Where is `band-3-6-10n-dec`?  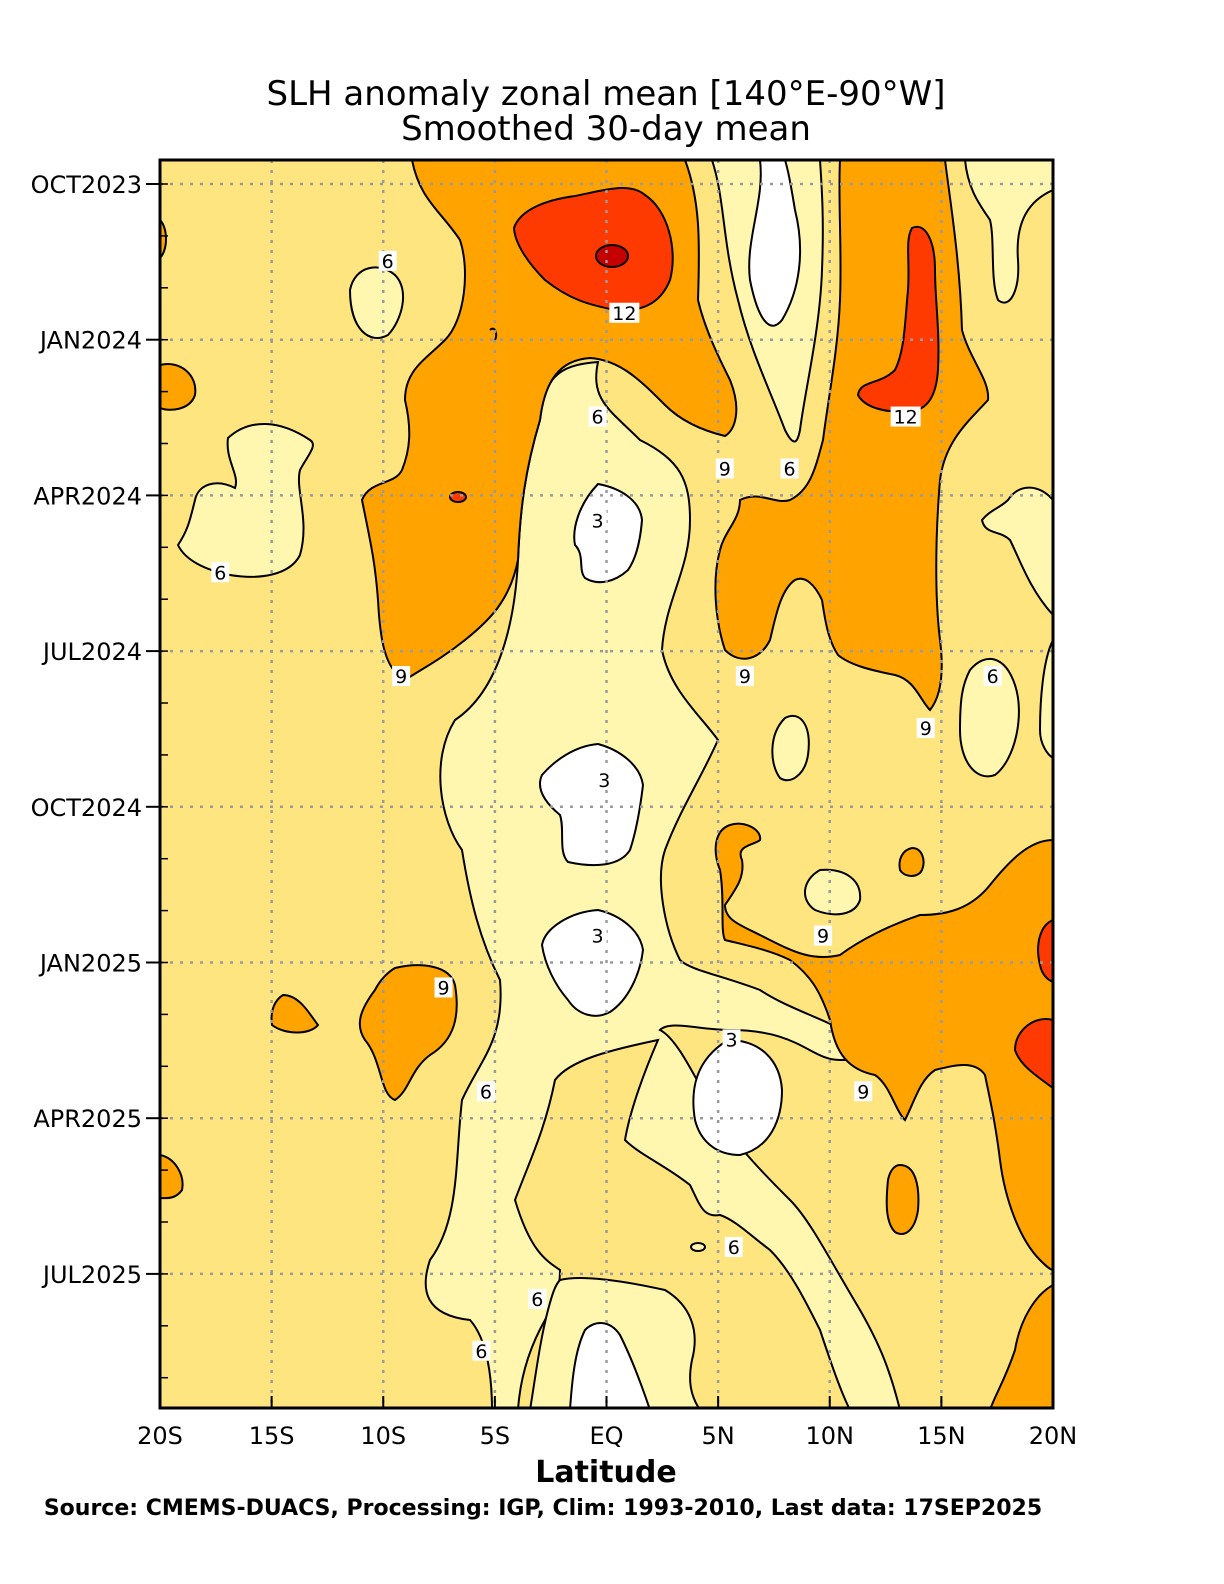
band-3-6-10n-dec is located at coordinates (833, 892).